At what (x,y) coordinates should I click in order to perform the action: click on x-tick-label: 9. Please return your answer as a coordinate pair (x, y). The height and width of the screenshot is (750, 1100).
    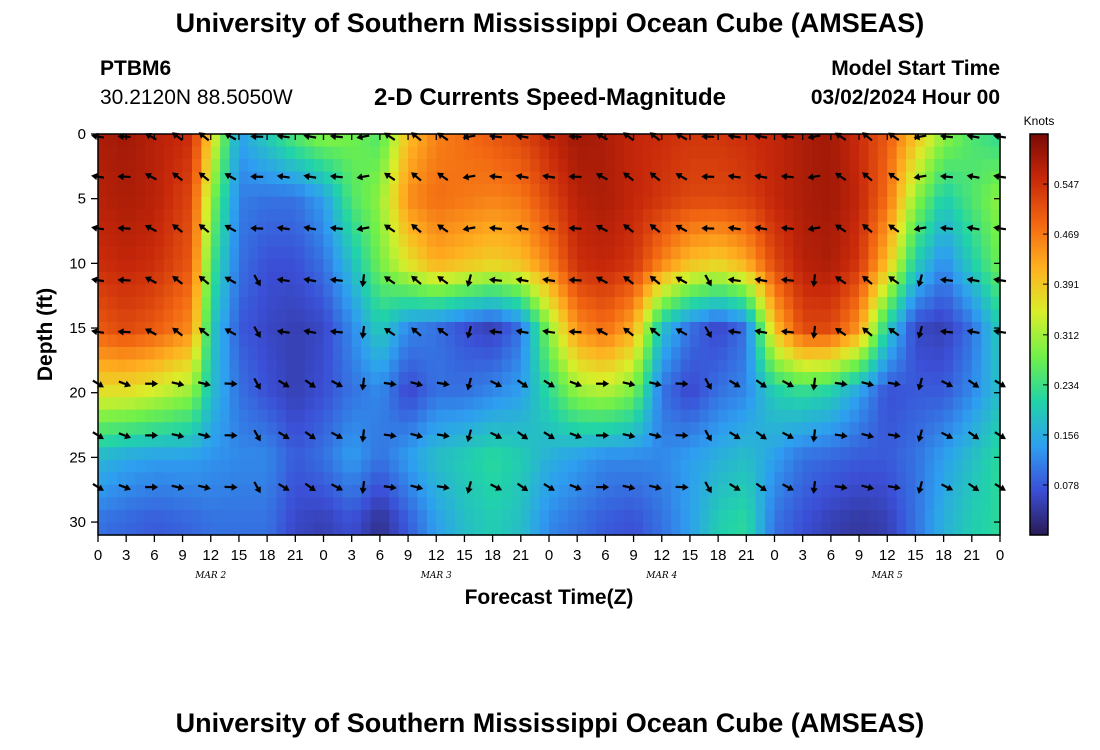
    Looking at the image, I should click on (859, 555).